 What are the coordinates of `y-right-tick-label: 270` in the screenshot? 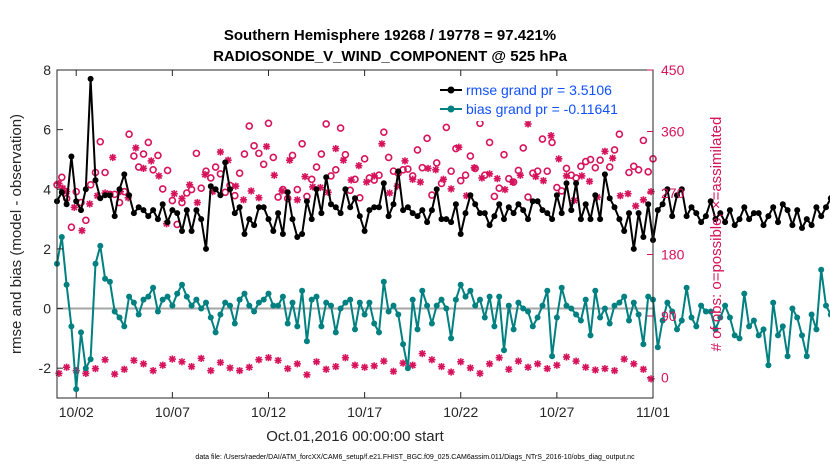 It's located at (673, 193).